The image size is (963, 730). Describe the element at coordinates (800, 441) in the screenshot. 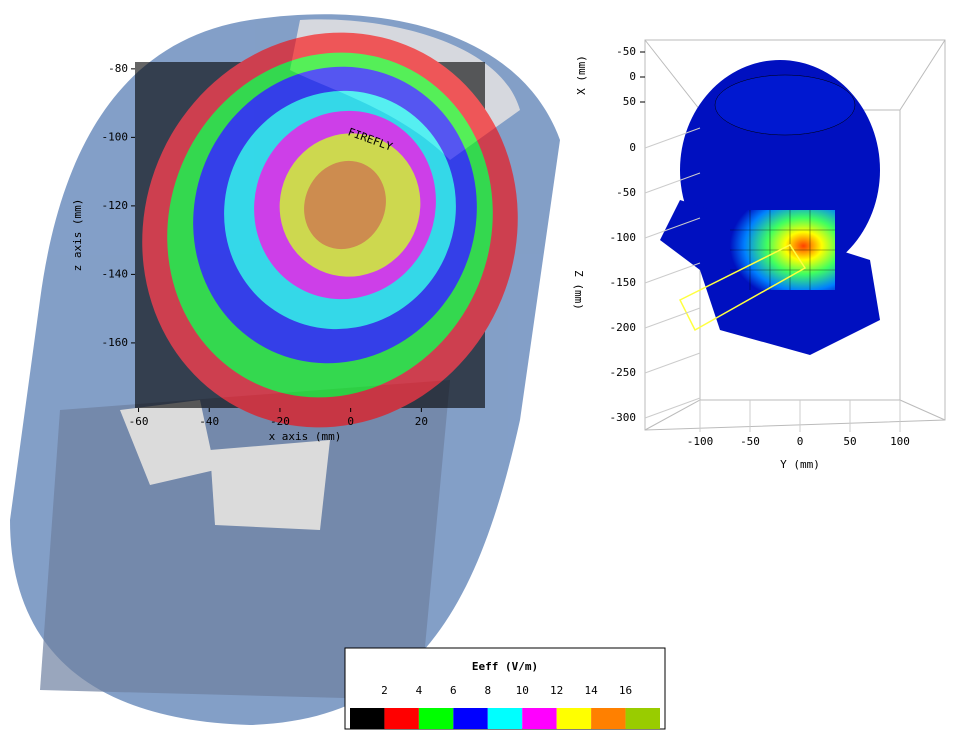

I see `y-tick-label: 0` at that location.